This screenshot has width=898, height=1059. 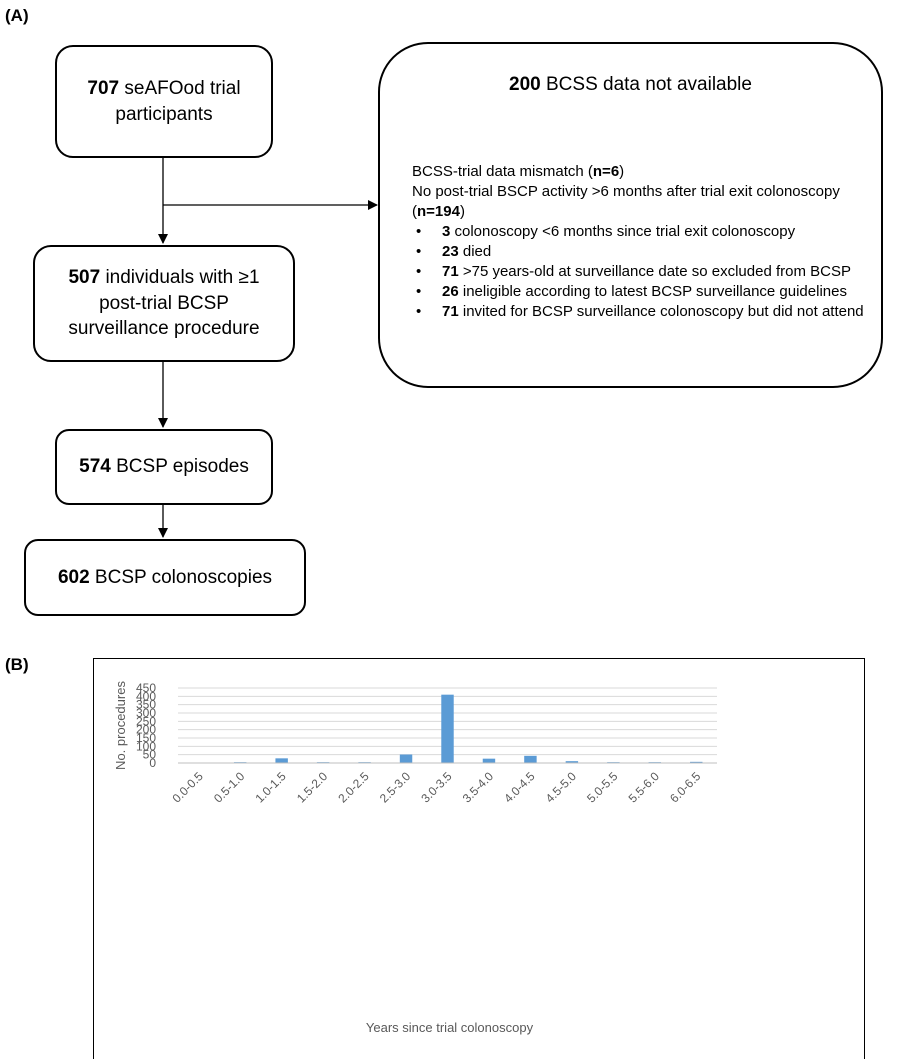 What do you see at coordinates (146, 721) in the screenshot?
I see `y-tick-label: 250` at bounding box center [146, 721].